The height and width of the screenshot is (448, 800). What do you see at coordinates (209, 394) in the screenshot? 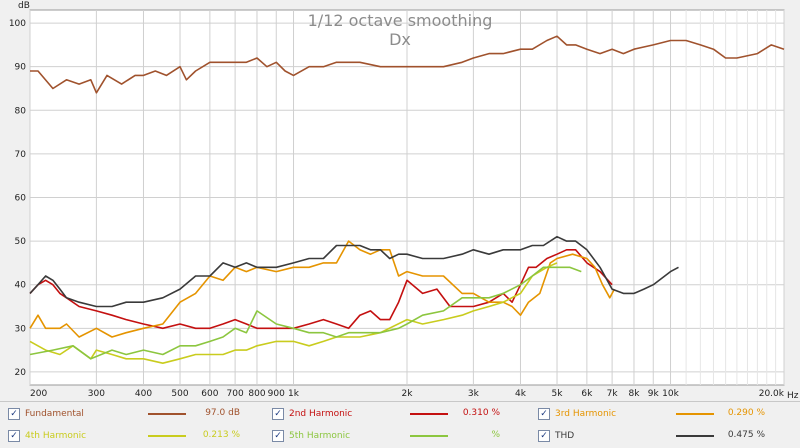
I see `x-tick-label: 600` at bounding box center [209, 394].